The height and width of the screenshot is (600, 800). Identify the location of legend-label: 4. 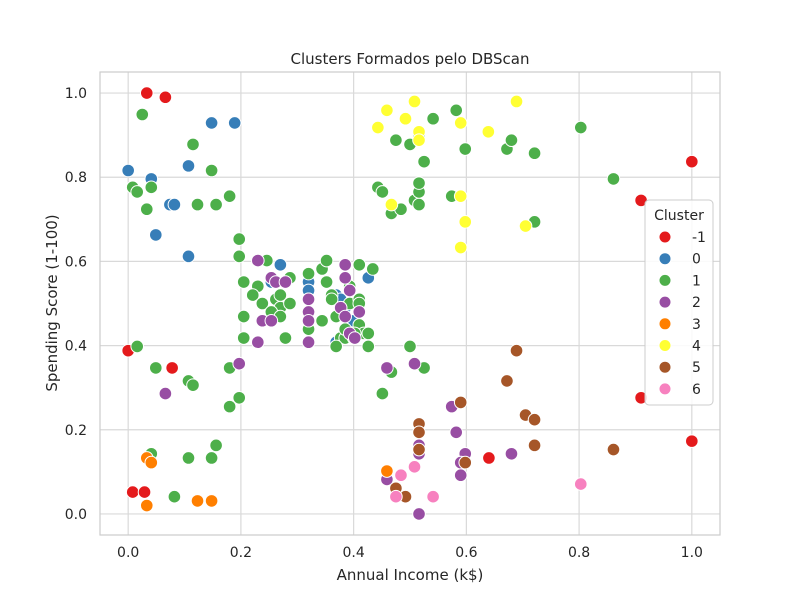
(696, 347).